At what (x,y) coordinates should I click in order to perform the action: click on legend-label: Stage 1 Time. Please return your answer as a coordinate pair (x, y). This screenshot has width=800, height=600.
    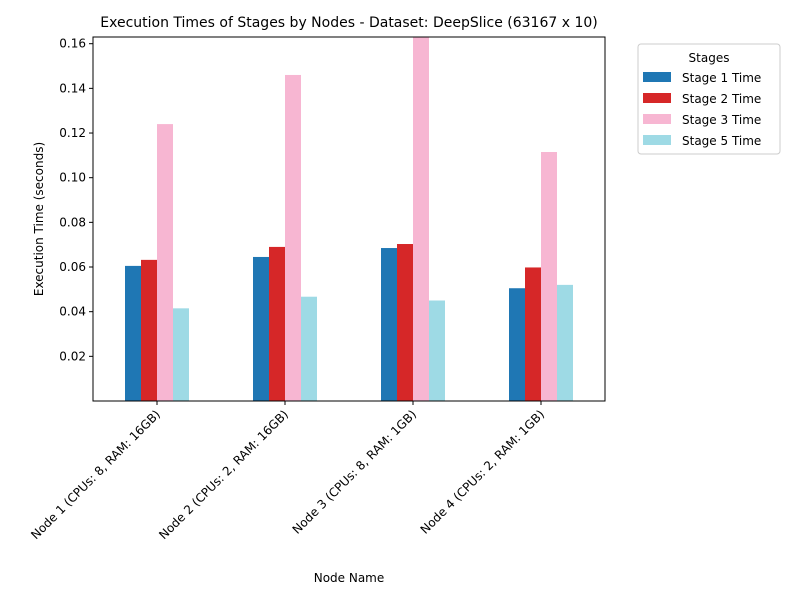
    Looking at the image, I should click on (721, 78).